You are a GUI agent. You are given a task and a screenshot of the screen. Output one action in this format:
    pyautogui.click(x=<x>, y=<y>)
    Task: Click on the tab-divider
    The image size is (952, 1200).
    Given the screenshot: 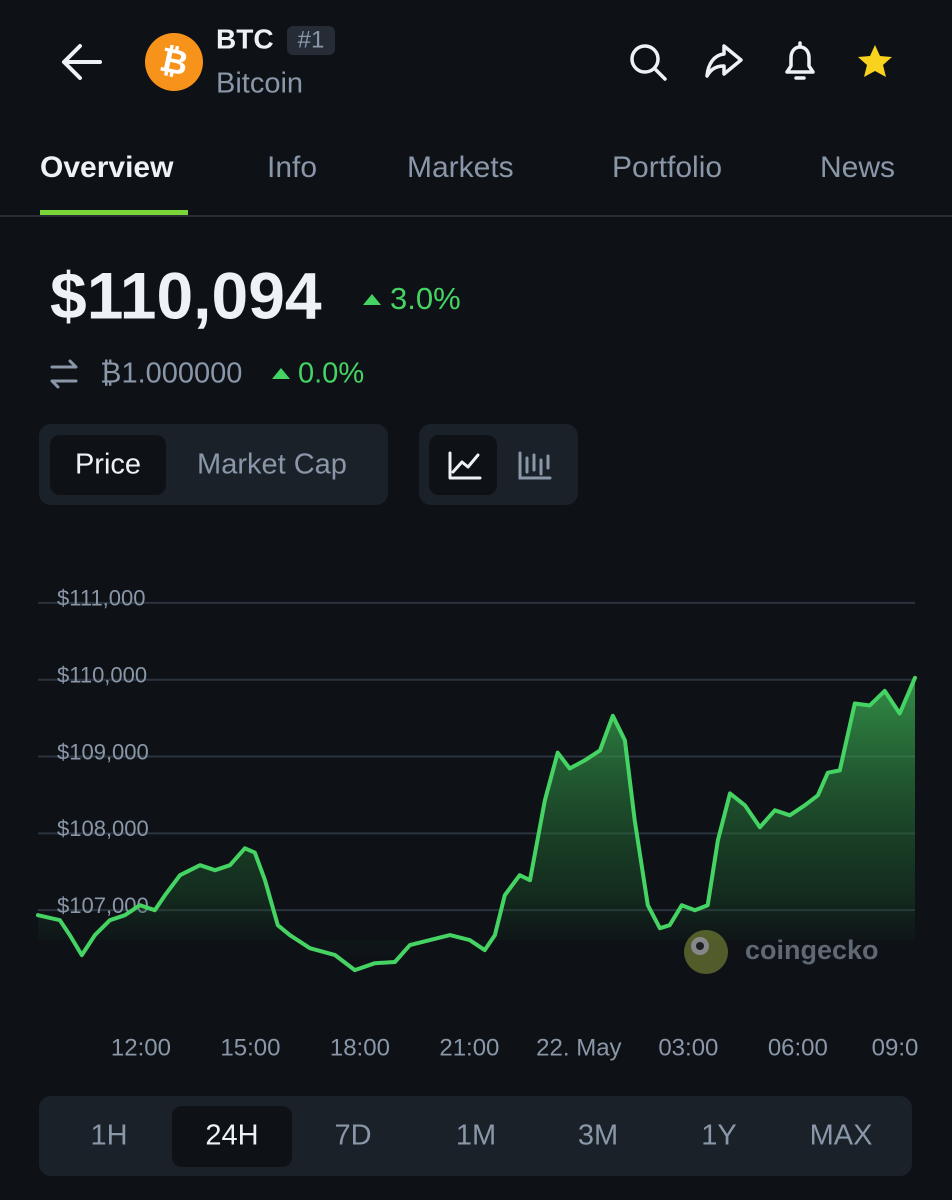 What is the action you would take?
    pyautogui.click(x=476, y=216)
    